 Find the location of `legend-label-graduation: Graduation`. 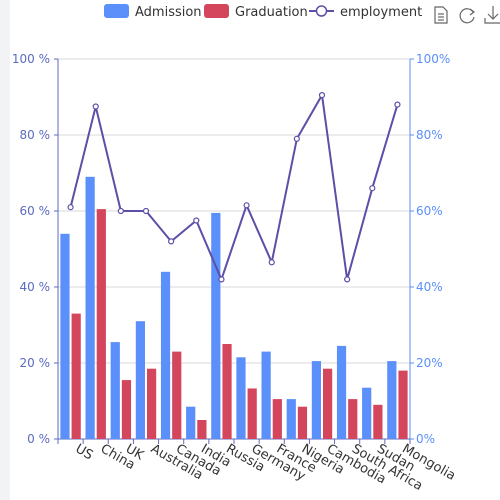

legend-label-graduation: Graduation is located at coordinates (271, 12).